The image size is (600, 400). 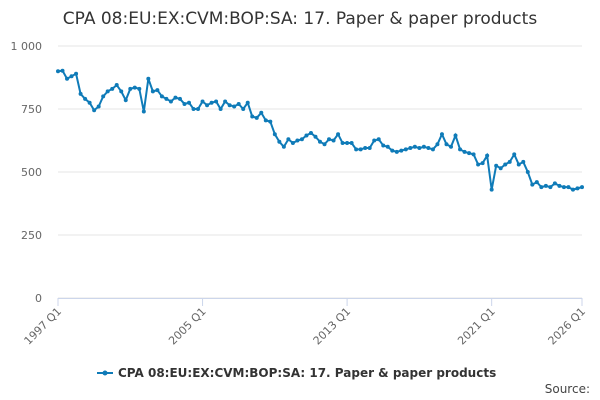 I want to click on x-tick-label: 2013 Q1, so click(x=332, y=326).